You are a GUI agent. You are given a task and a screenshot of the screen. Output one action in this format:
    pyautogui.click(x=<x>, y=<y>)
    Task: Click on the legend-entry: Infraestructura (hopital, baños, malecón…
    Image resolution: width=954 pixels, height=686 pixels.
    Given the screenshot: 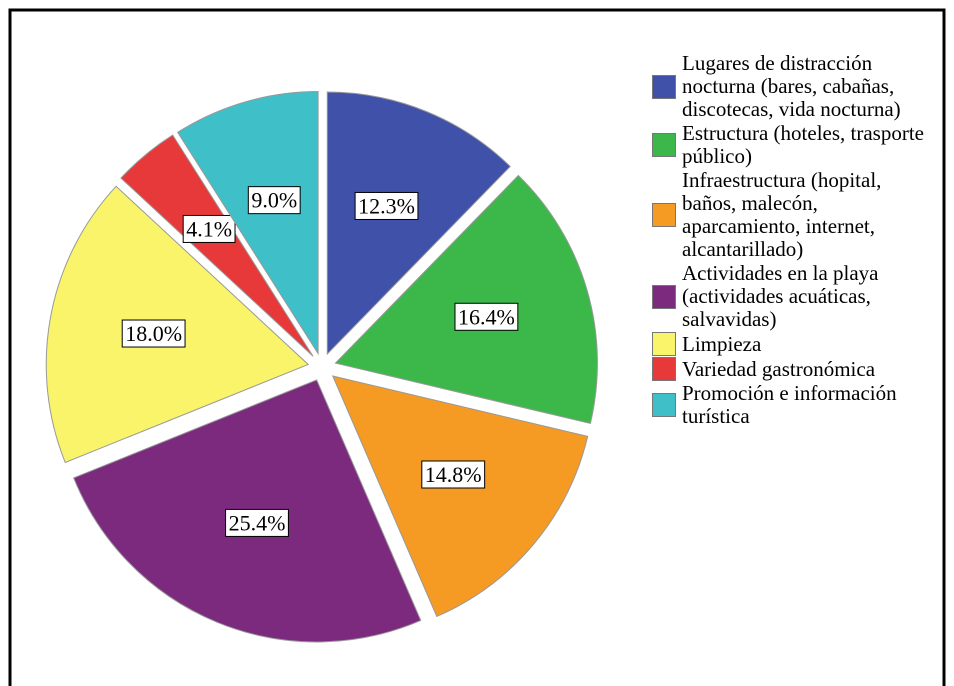 What is the action you would take?
    pyautogui.click(x=797, y=215)
    